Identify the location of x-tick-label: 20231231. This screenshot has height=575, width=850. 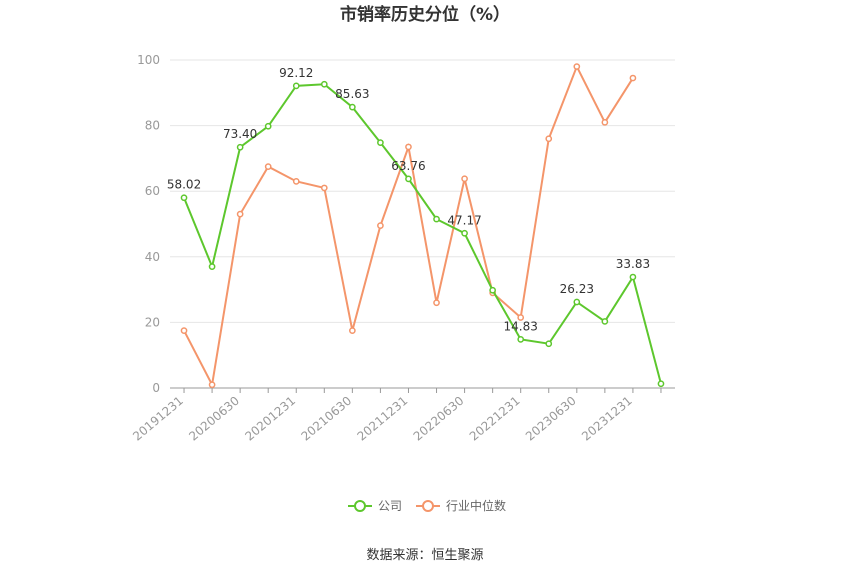
(607, 419).